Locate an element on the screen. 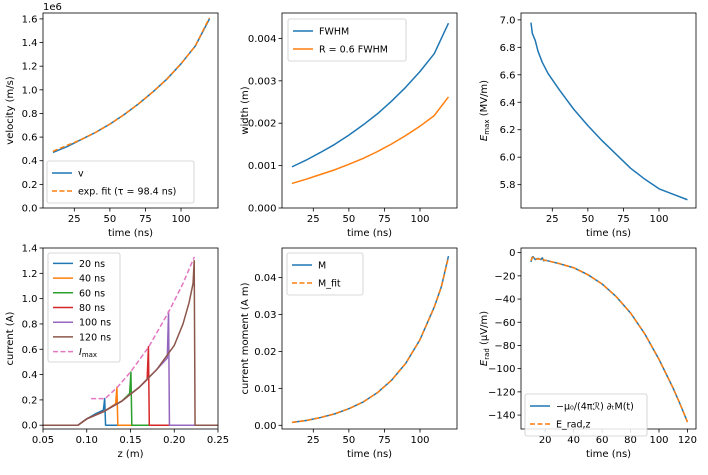 Image resolution: width=708 pixels, height=475 pixels. y-axis-label: current moment (A m) is located at coordinates (245, 338).